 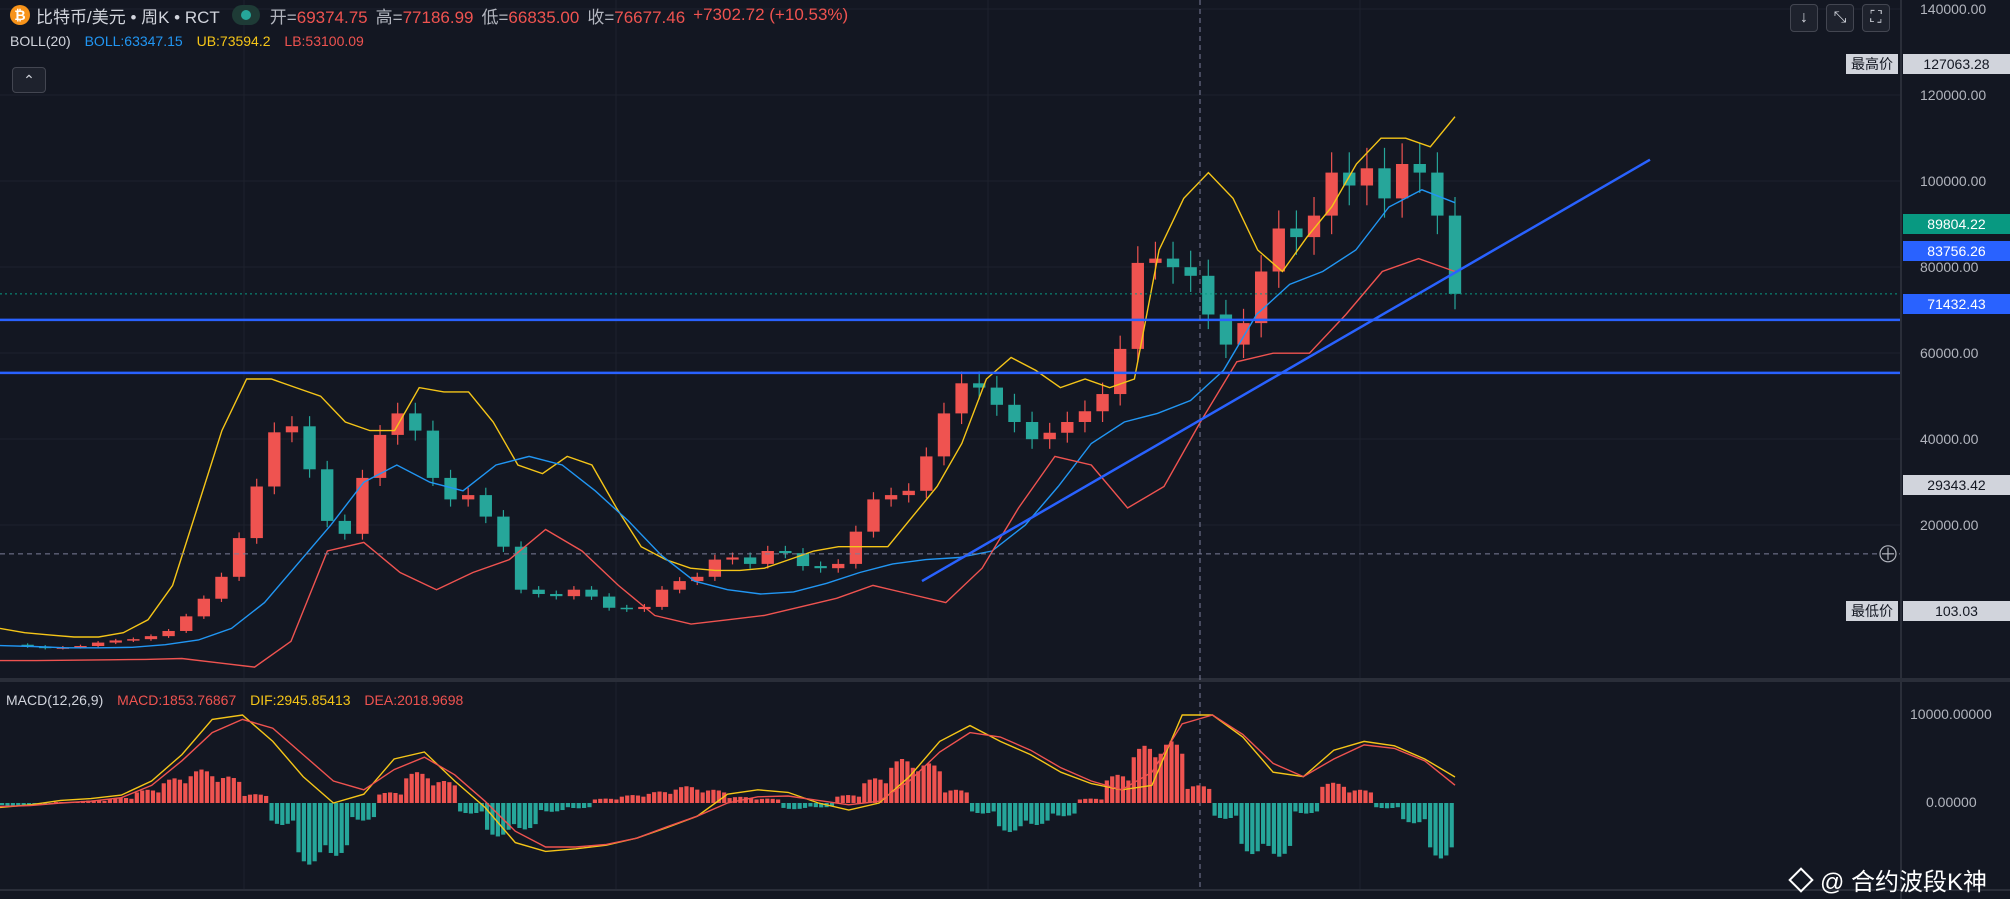 I want to click on ohlc-open: 开=69374.75, so click(x=318, y=17).